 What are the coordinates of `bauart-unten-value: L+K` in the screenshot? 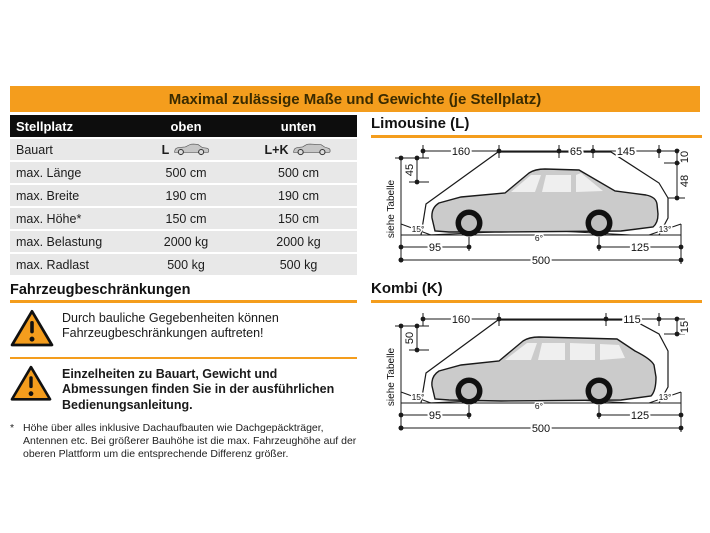 It's located at (276, 149).